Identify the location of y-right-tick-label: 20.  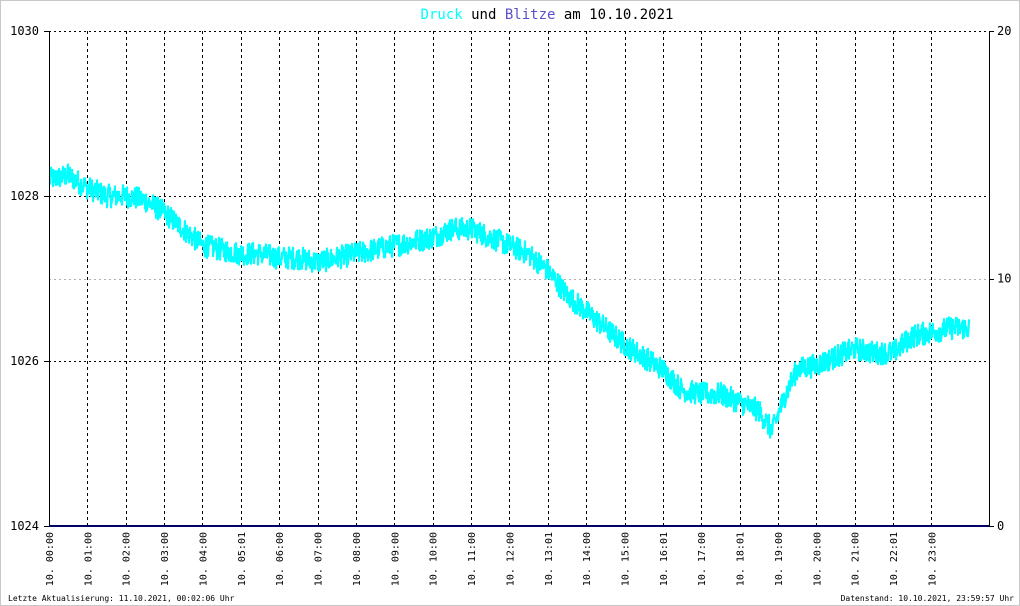
(1004, 31).